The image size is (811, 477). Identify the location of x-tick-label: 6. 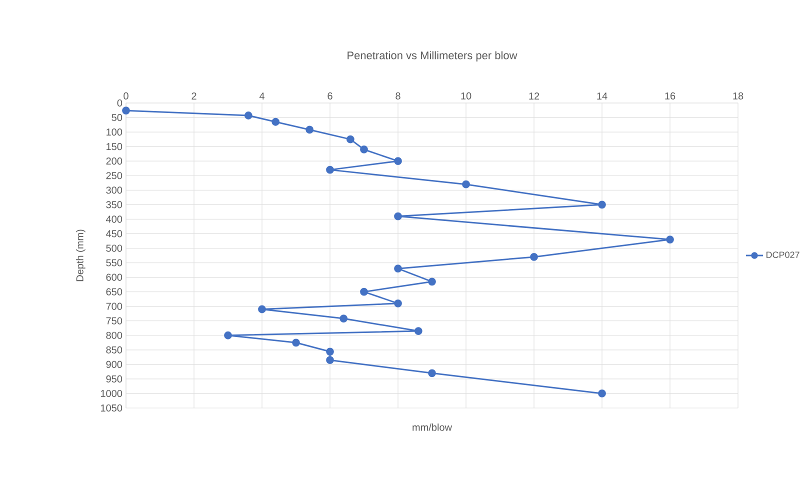
(330, 96).